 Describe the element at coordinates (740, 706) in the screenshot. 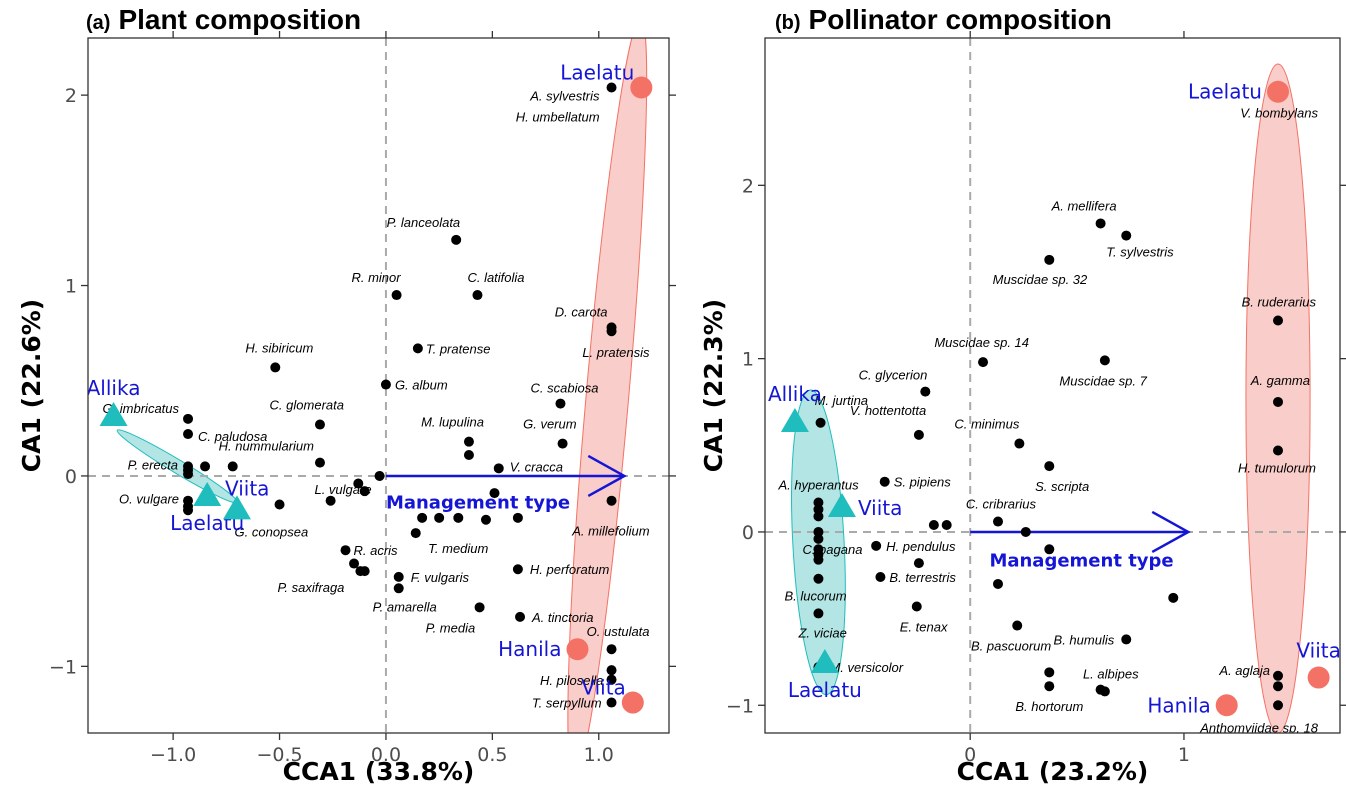

I see `y-tick-label: −1` at that location.